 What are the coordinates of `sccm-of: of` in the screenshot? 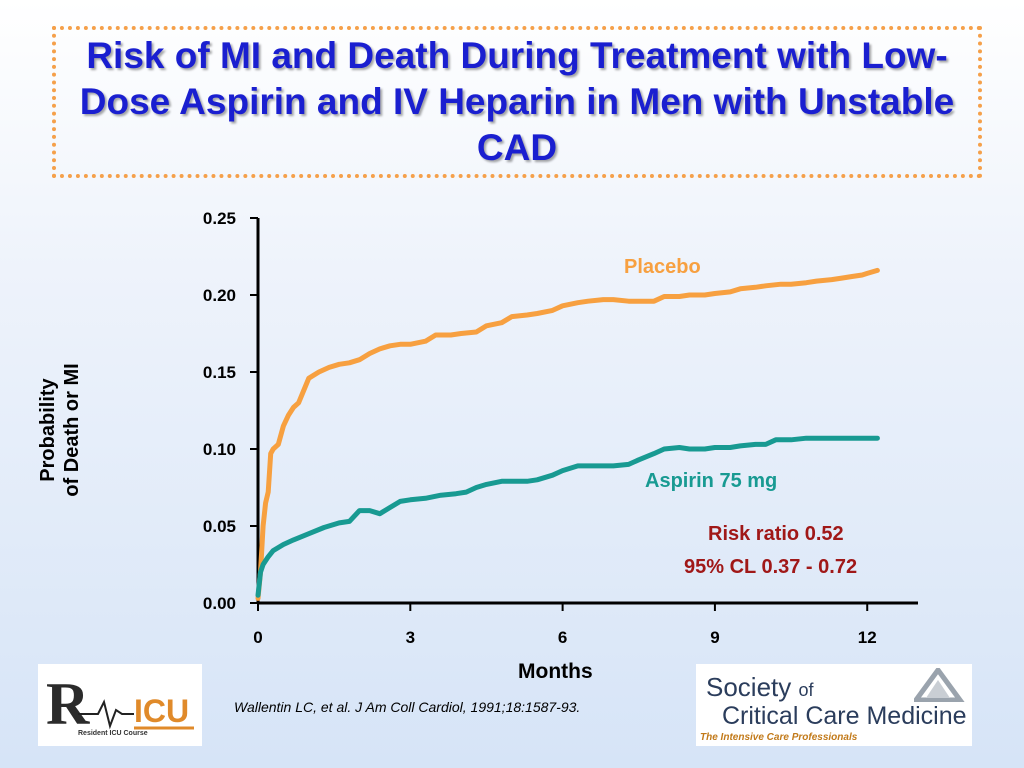 It's located at (806, 690).